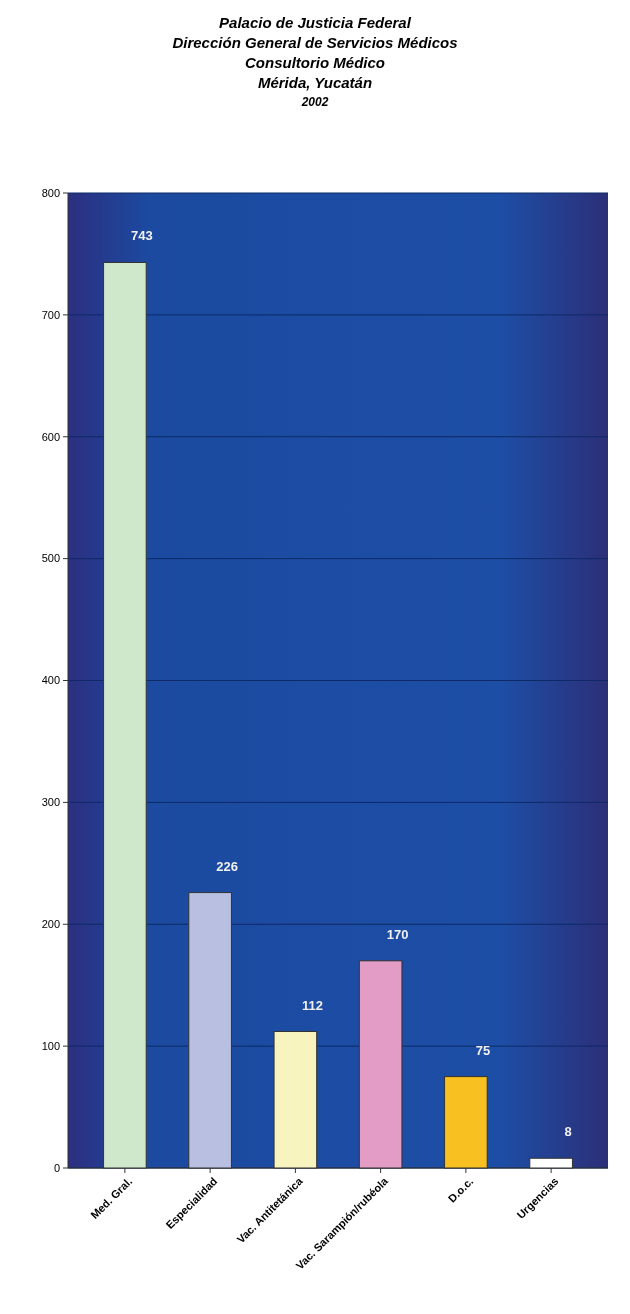 This screenshot has height=1314, width=630. What do you see at coordinates (50, 924) in the screenshot?
I see `y-tick-label: 200` at bounding box center [50, 924].